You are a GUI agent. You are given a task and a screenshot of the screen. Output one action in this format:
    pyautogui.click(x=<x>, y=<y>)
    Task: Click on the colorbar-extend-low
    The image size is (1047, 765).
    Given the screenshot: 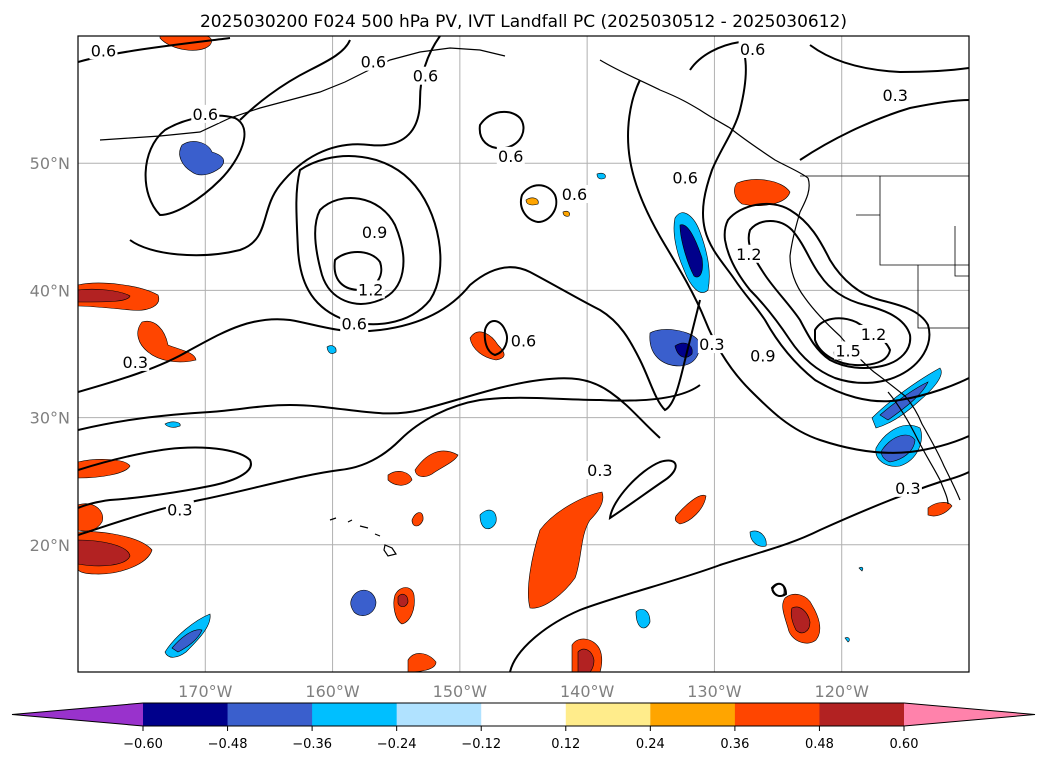 What is the action you would take?
    pyautogui.click(x=77, y=714)
    